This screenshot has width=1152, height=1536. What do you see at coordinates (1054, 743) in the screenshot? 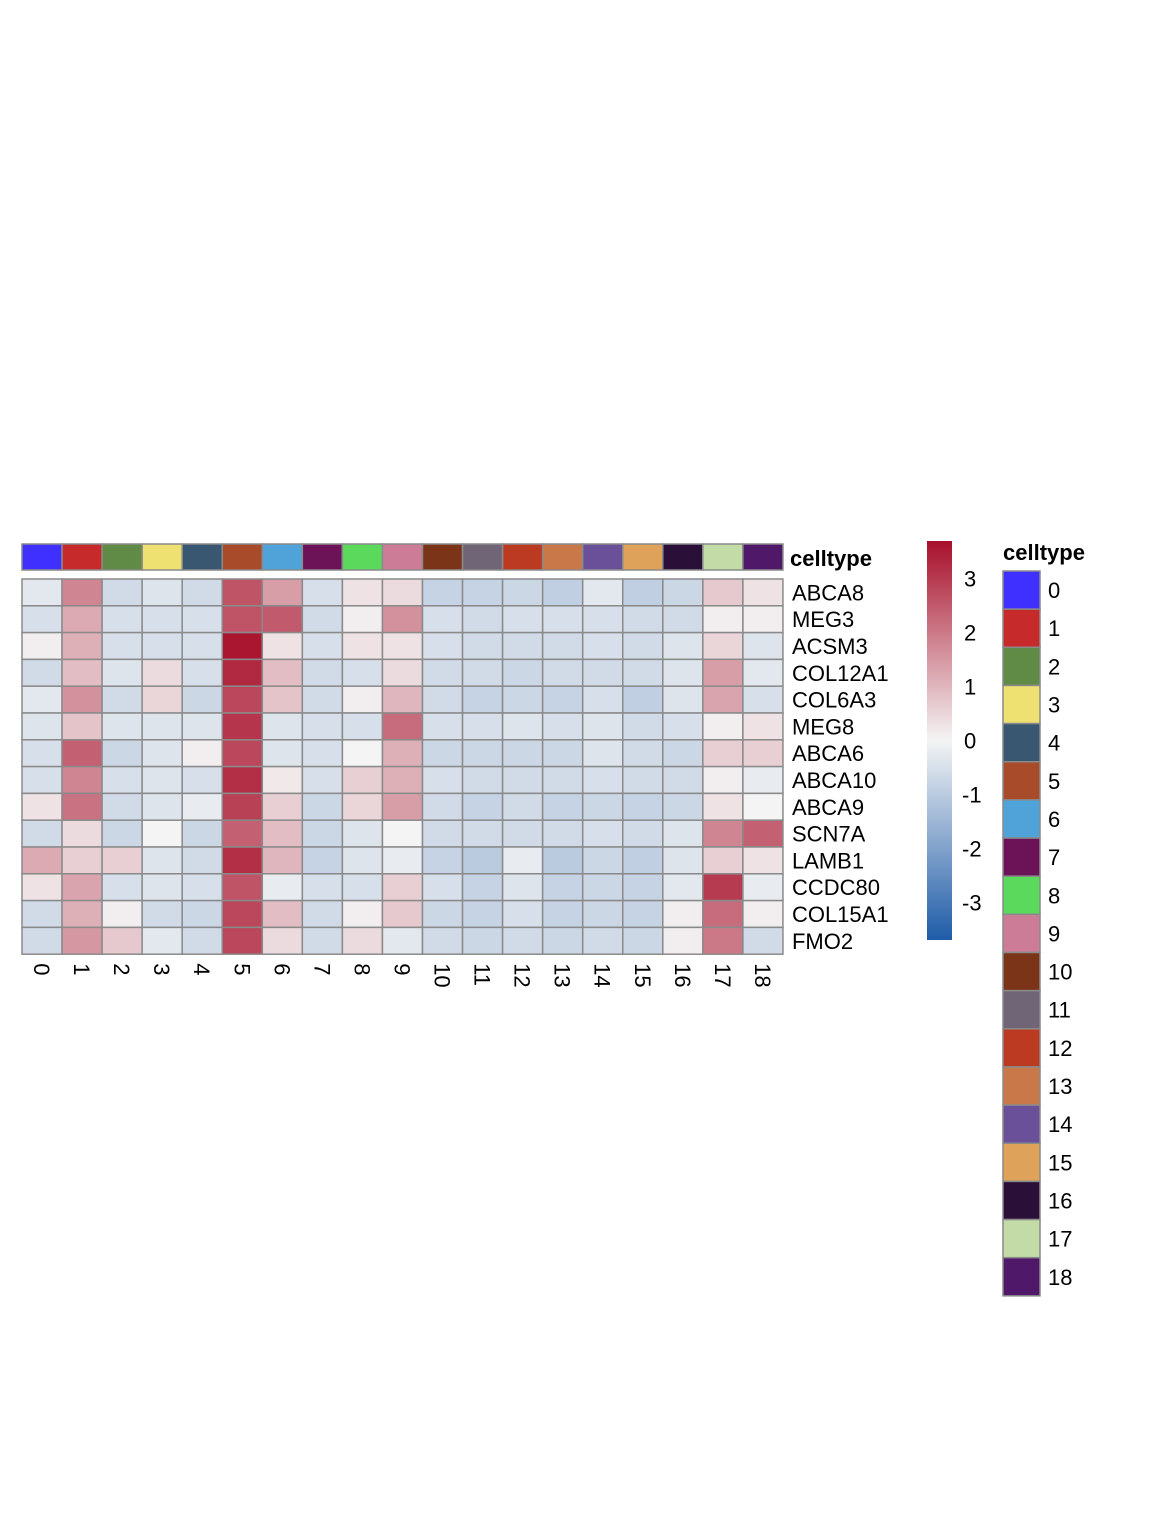
I see `legend-label: 4` at bounding box center [1054, 743].